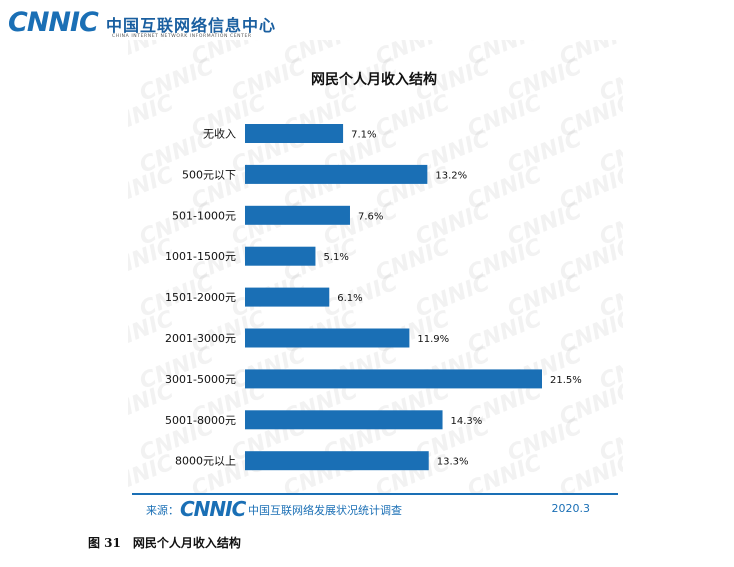  What do you see at coordinates (363, 135) in the screenshot?
I see `data-label: 7.1%` at bounding box center [363, 135].